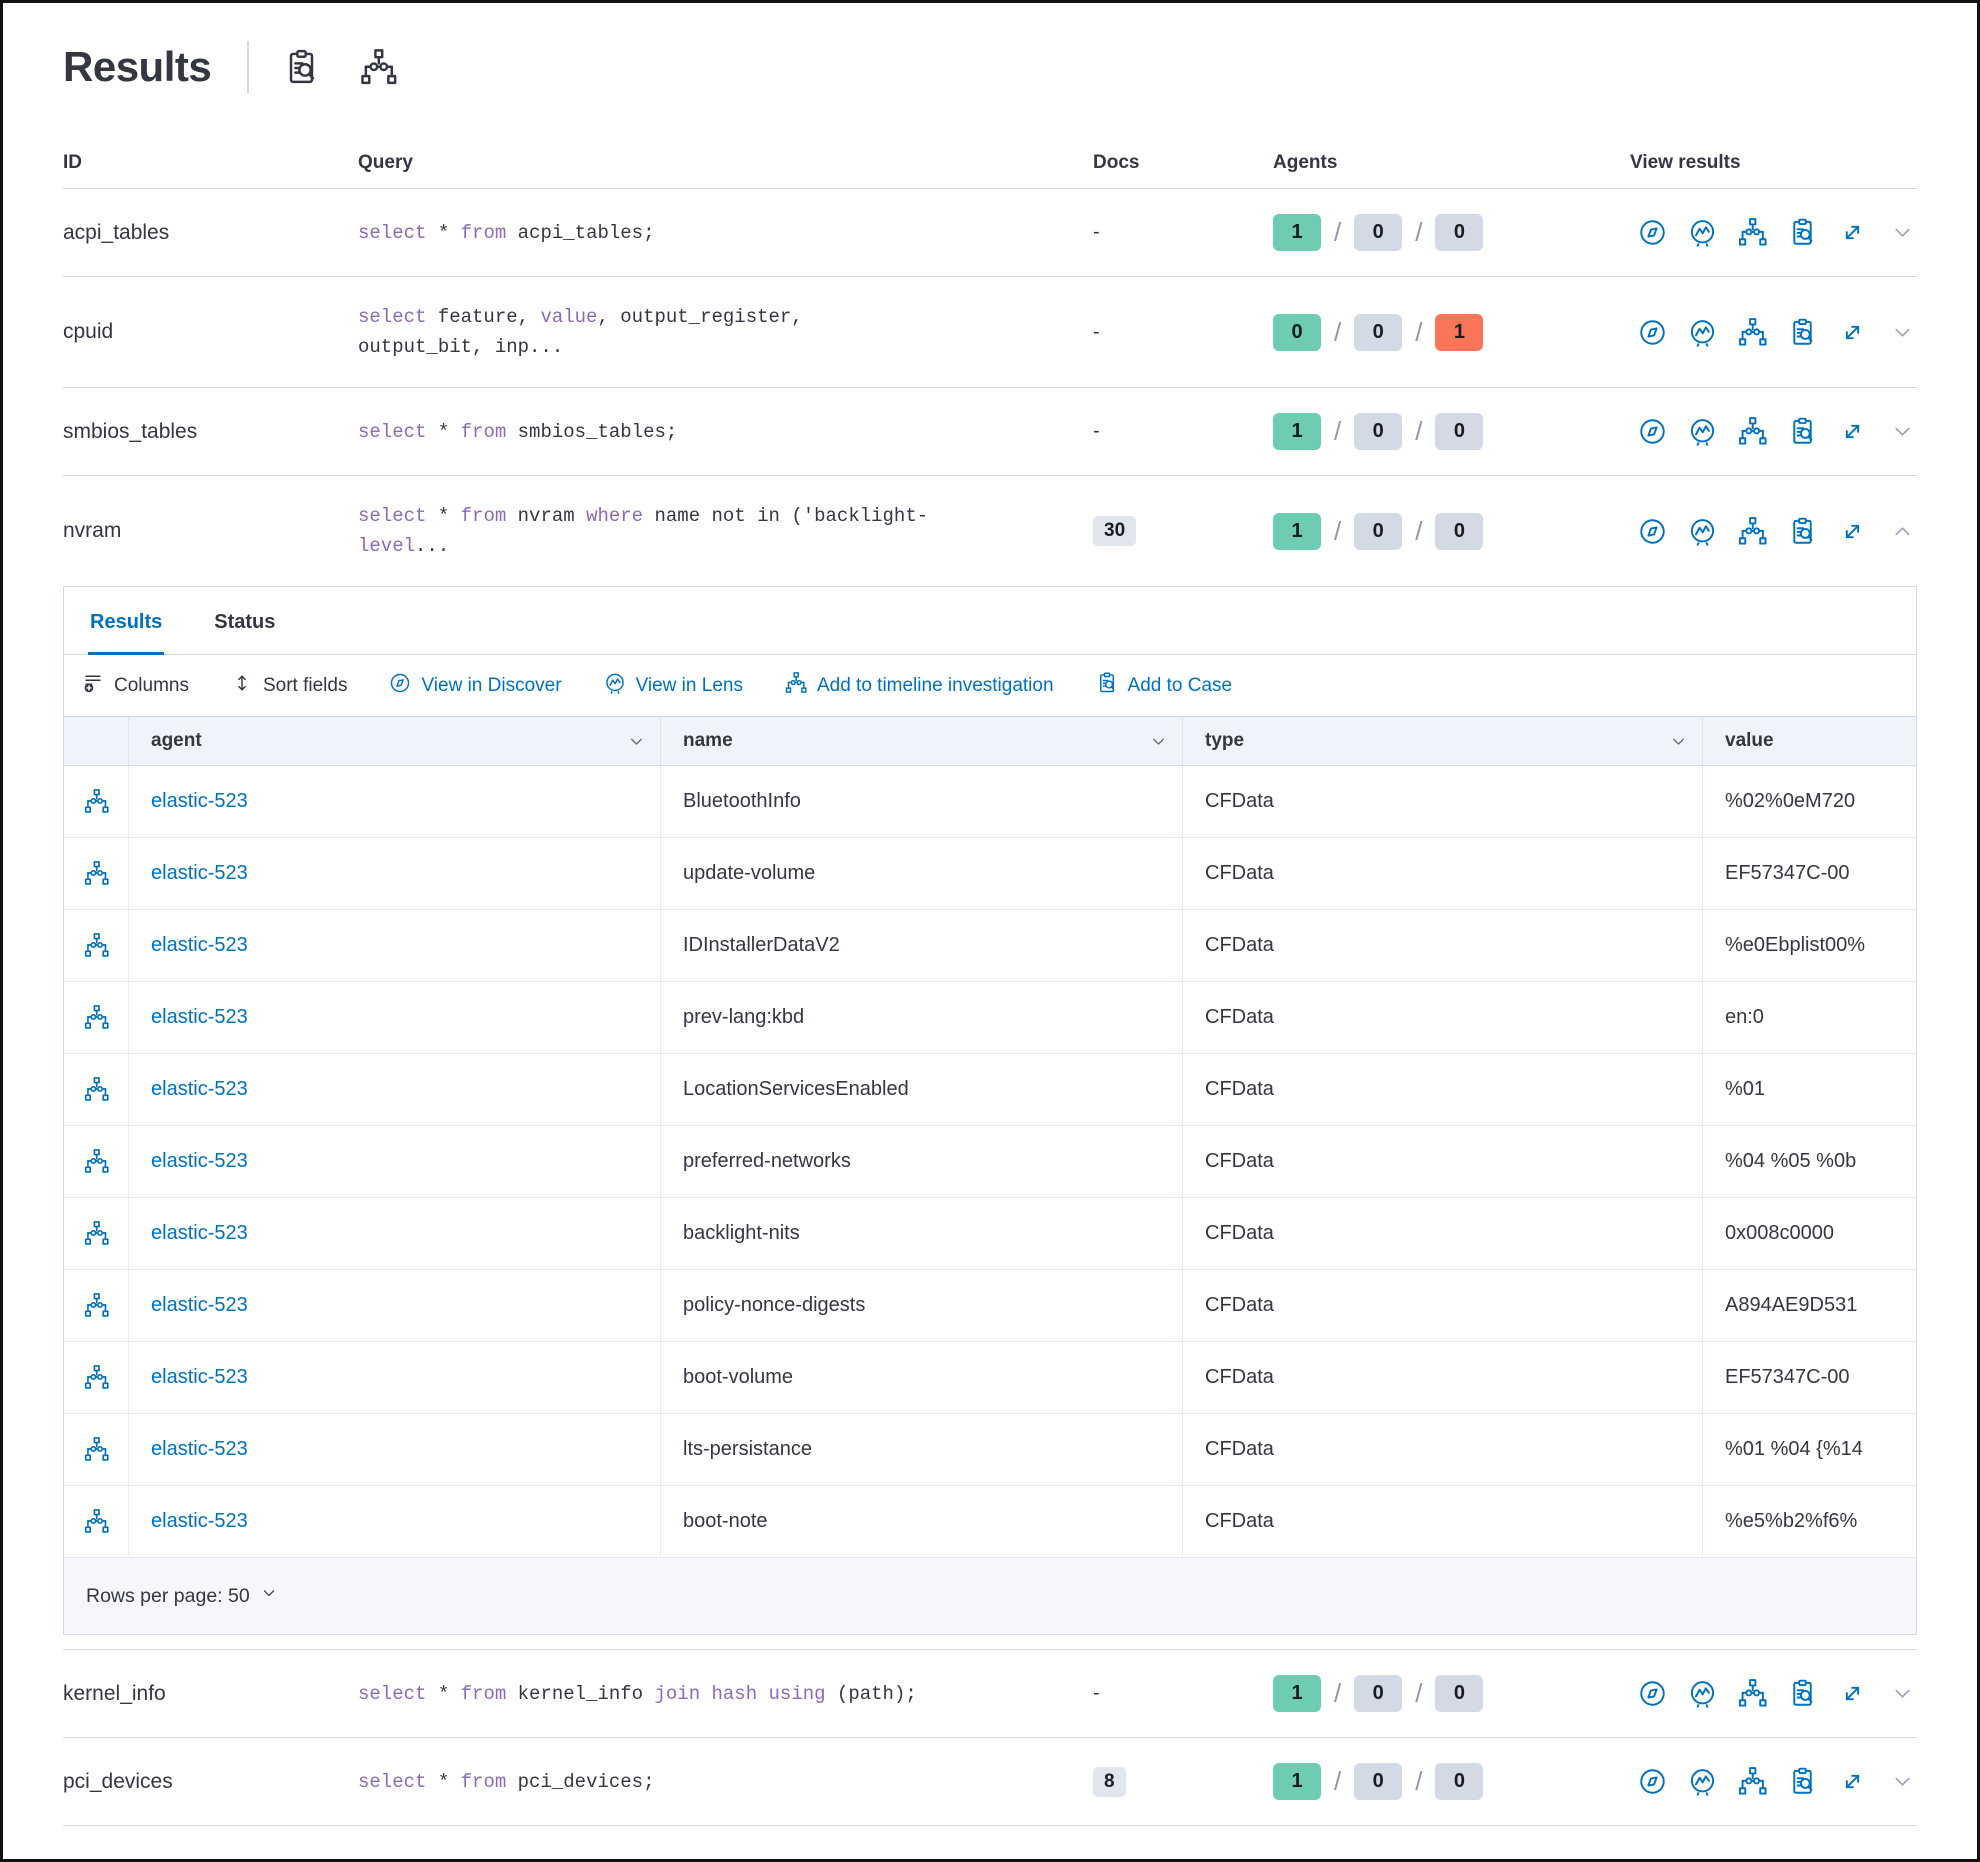 Image resolution: width=1980 pixels, height=1862 pixels. I want to click on query-id: nvram, so click(92, 530).